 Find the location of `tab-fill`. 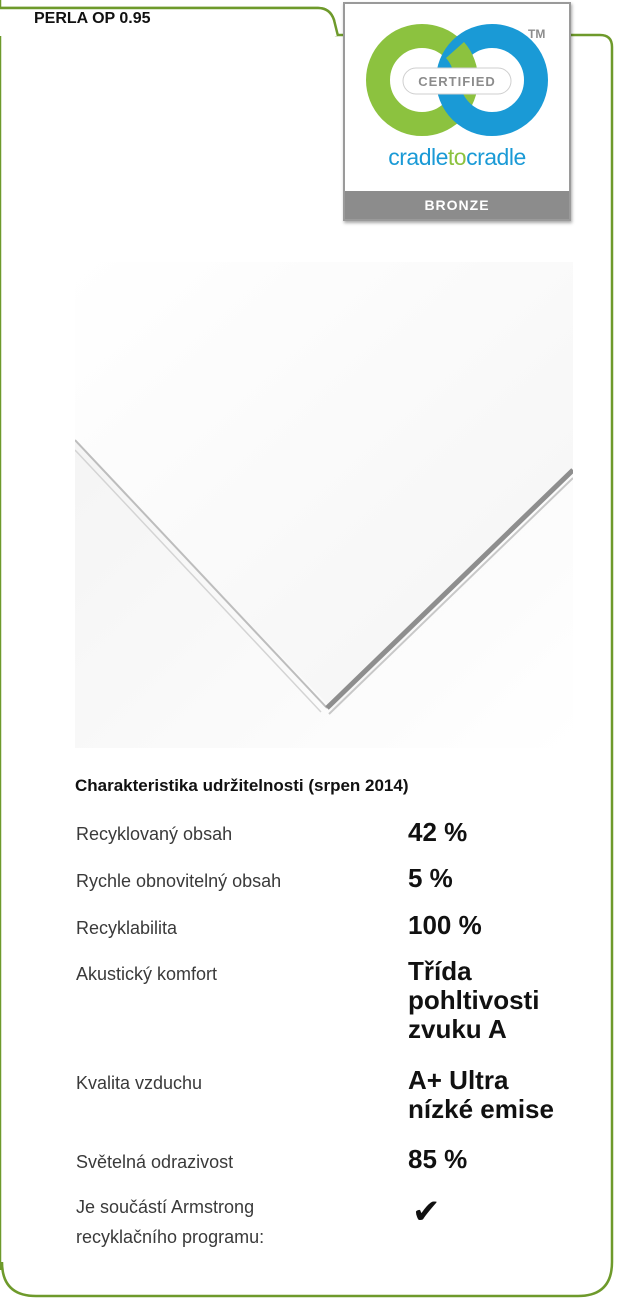

tab-fill is located at coordinates (169, 22).